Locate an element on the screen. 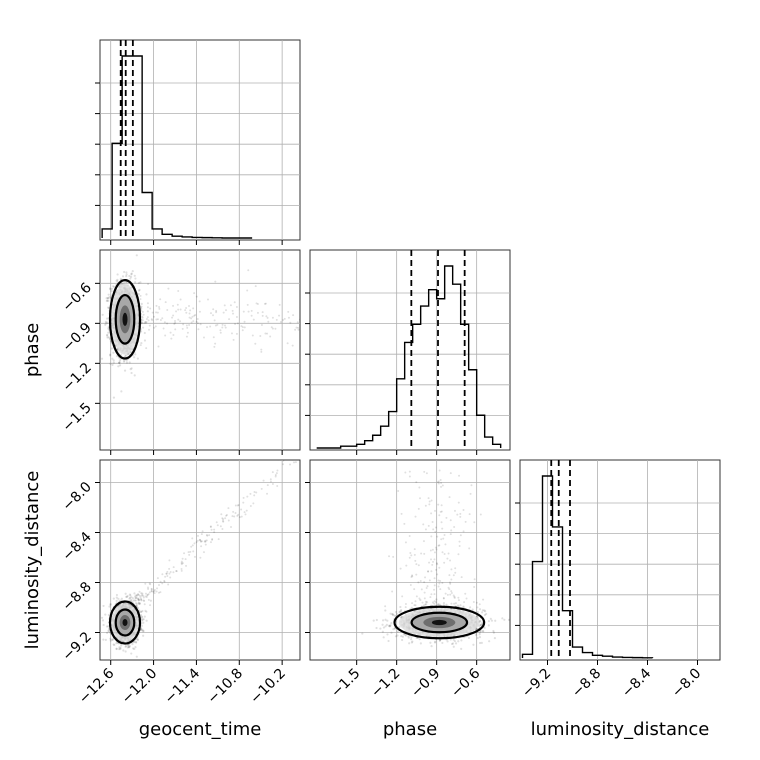 This screenshot has height=760, width=760. x-tick-label: −1.2 is located at coordinates (385, 683).